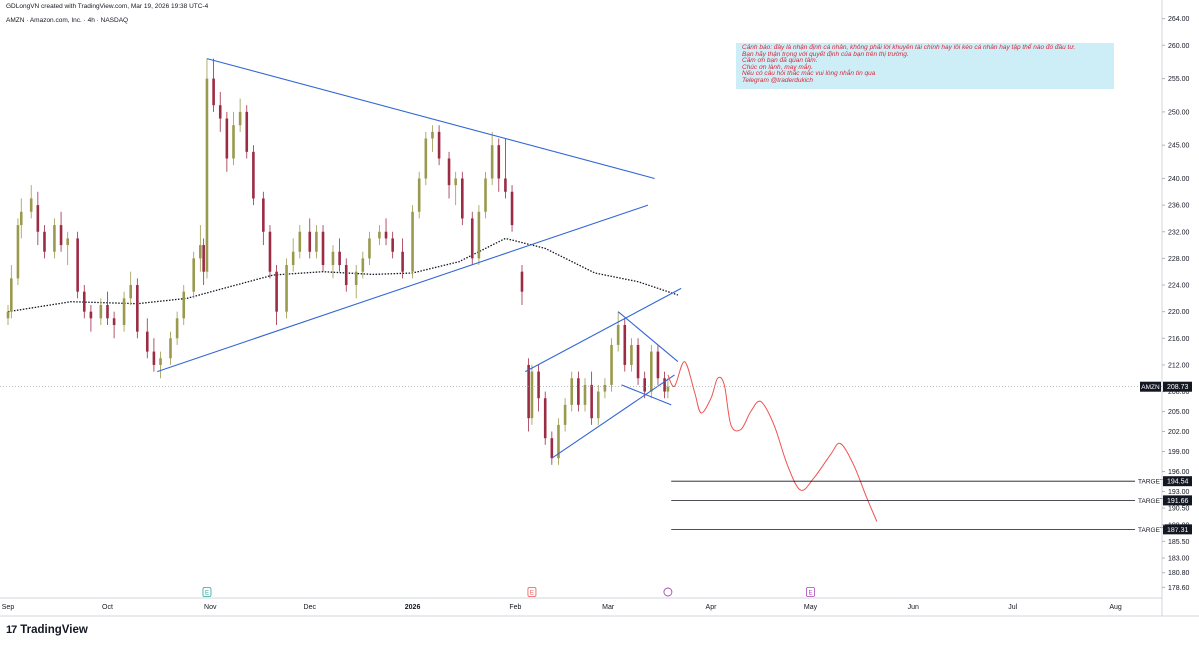 This screenshot has width=1199, height=646. I want to click on trendline-flag-upper, so click(648, 337).